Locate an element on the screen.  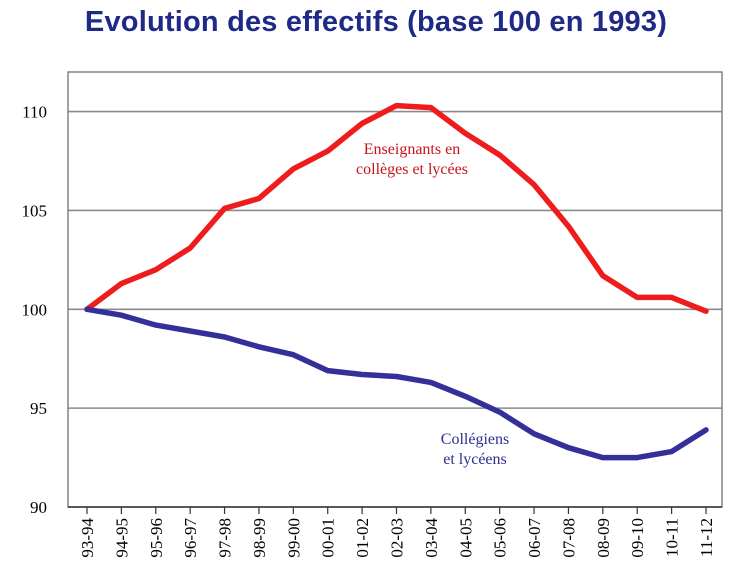
series-label-collegiens: Collégiens et lycéens is located at coordinates (475, 449).